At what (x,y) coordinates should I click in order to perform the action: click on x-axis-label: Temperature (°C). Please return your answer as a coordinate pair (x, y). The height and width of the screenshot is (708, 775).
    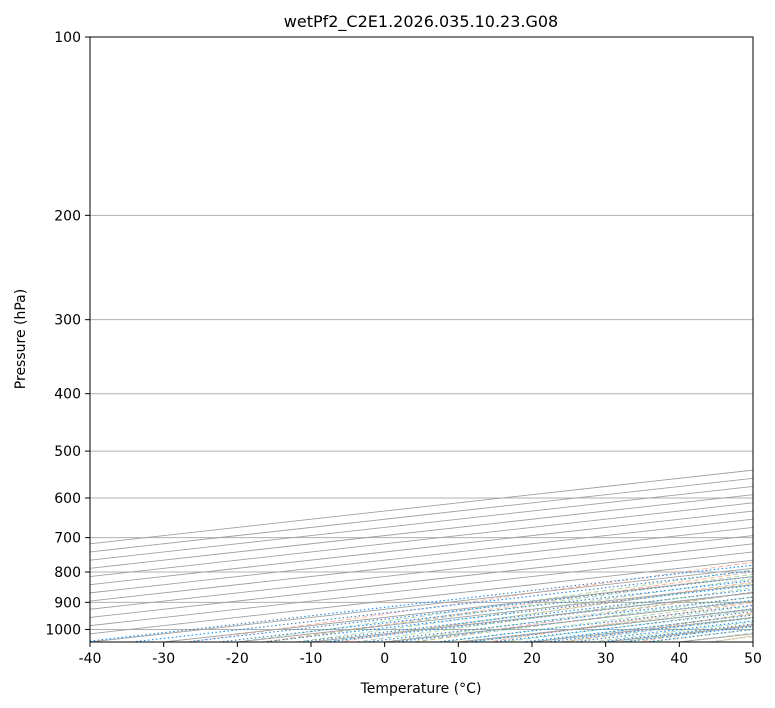
    Looking at the image, I should click on (421, 689).